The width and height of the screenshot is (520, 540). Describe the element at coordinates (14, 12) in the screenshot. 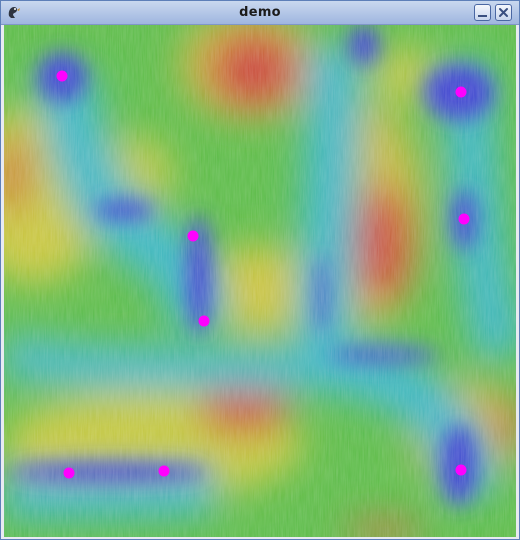

I see `app-logo-icon` at that location.